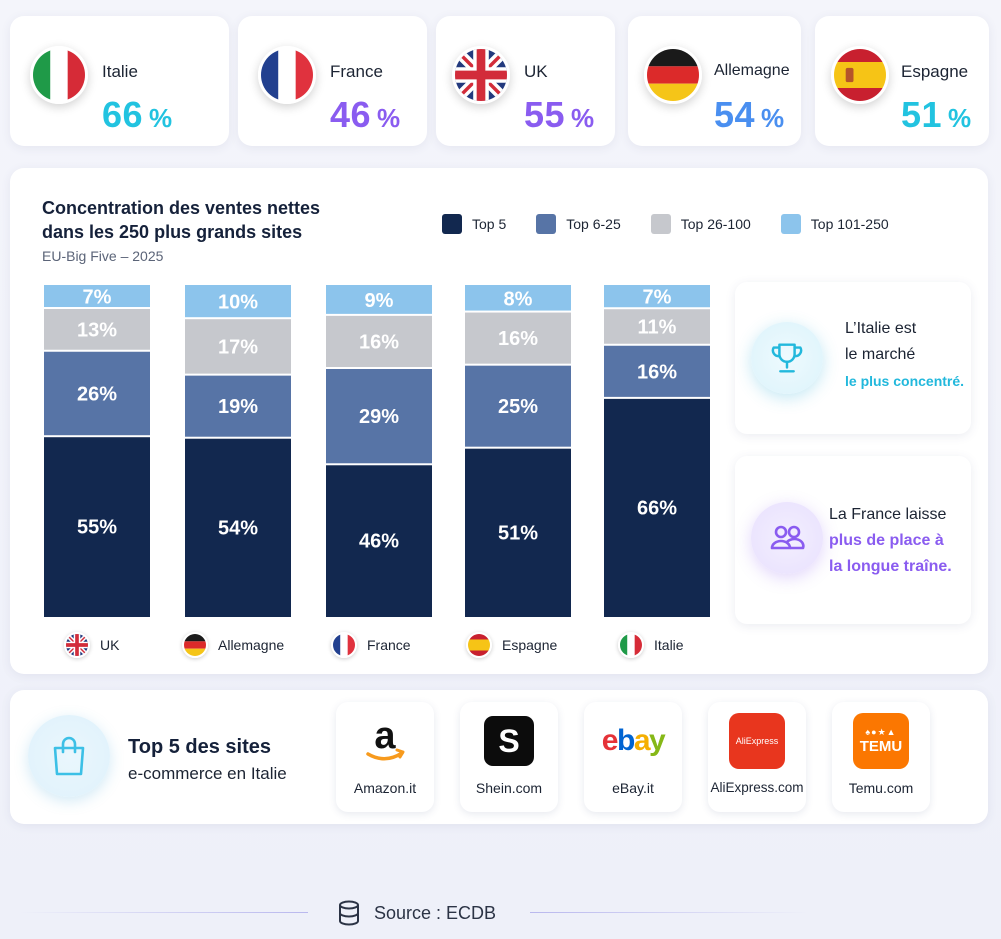 The height and width of the screenshot is (939, 1001). What do you see at coordinates (518, 407) in the screenshot?
I see `bar-value-label: 25%` at bounding box center [518, 407].